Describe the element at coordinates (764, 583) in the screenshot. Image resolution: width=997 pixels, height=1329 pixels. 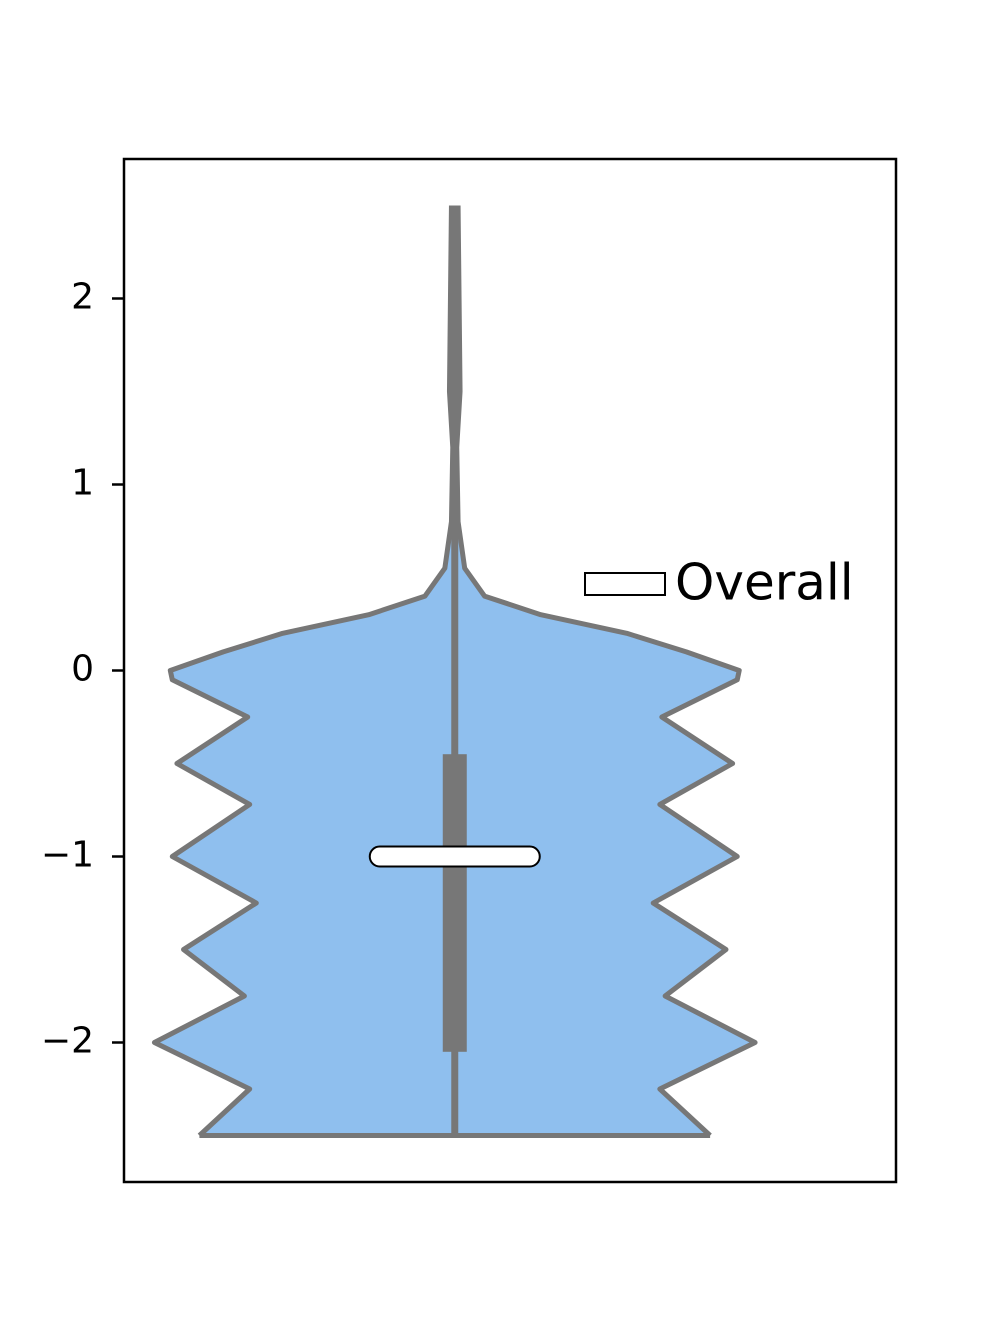
I see `legend-label: Overall` at that location.